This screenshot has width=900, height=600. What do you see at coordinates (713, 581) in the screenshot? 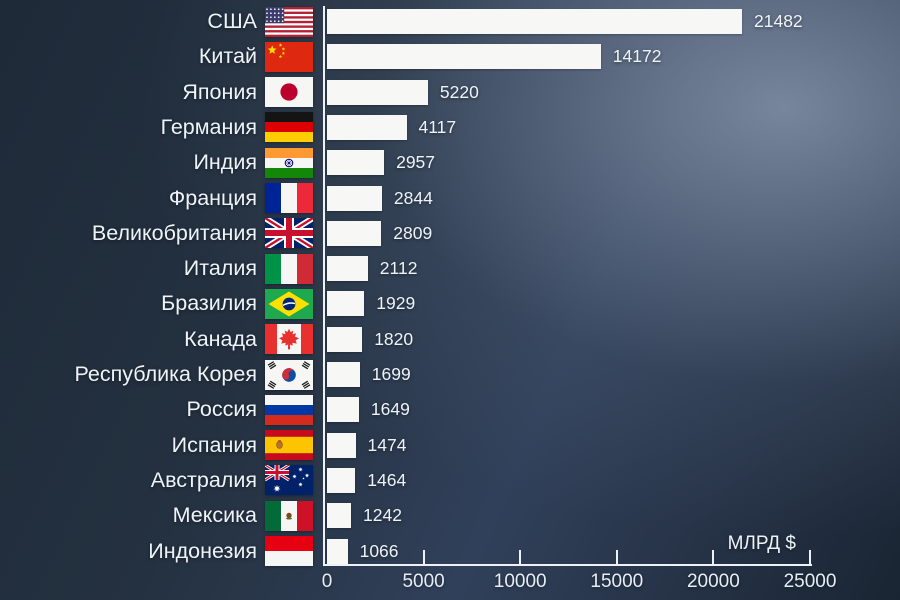
I see `x-axis-tick-label: 20000` at bounding box center [713, 581].